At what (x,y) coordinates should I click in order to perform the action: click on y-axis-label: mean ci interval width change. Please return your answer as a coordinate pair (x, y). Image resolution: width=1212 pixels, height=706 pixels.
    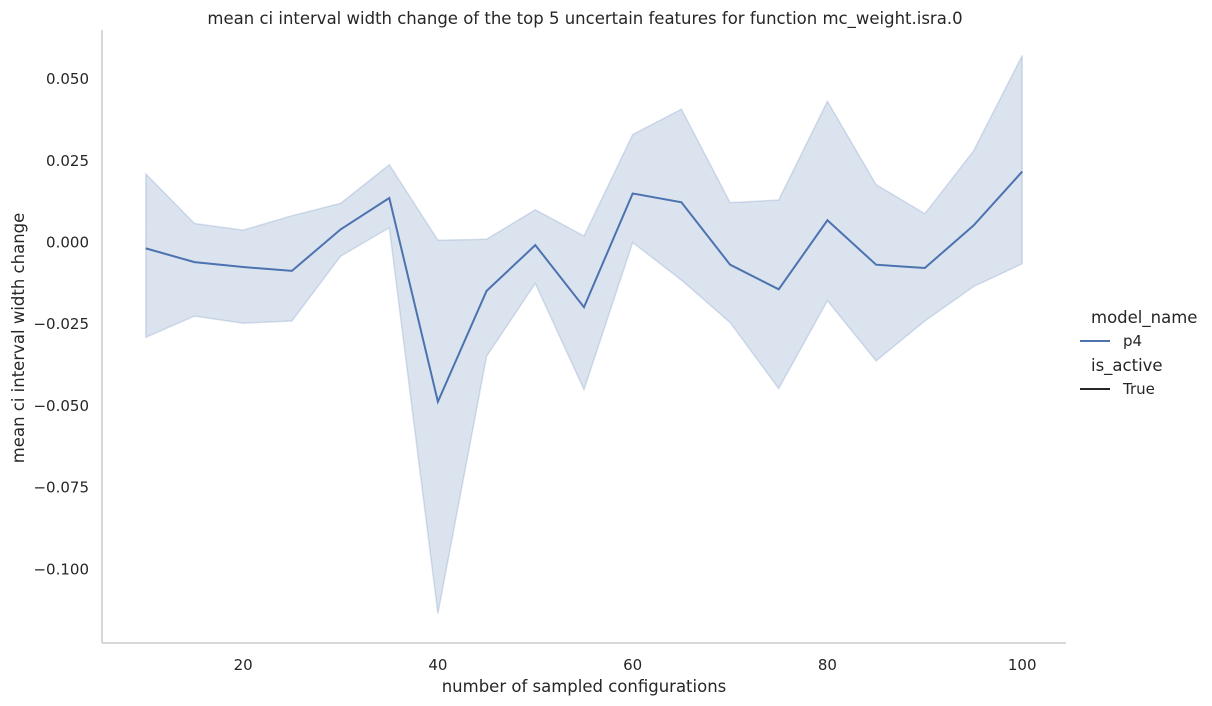
    Looking at the image, I should click on (18, 338).